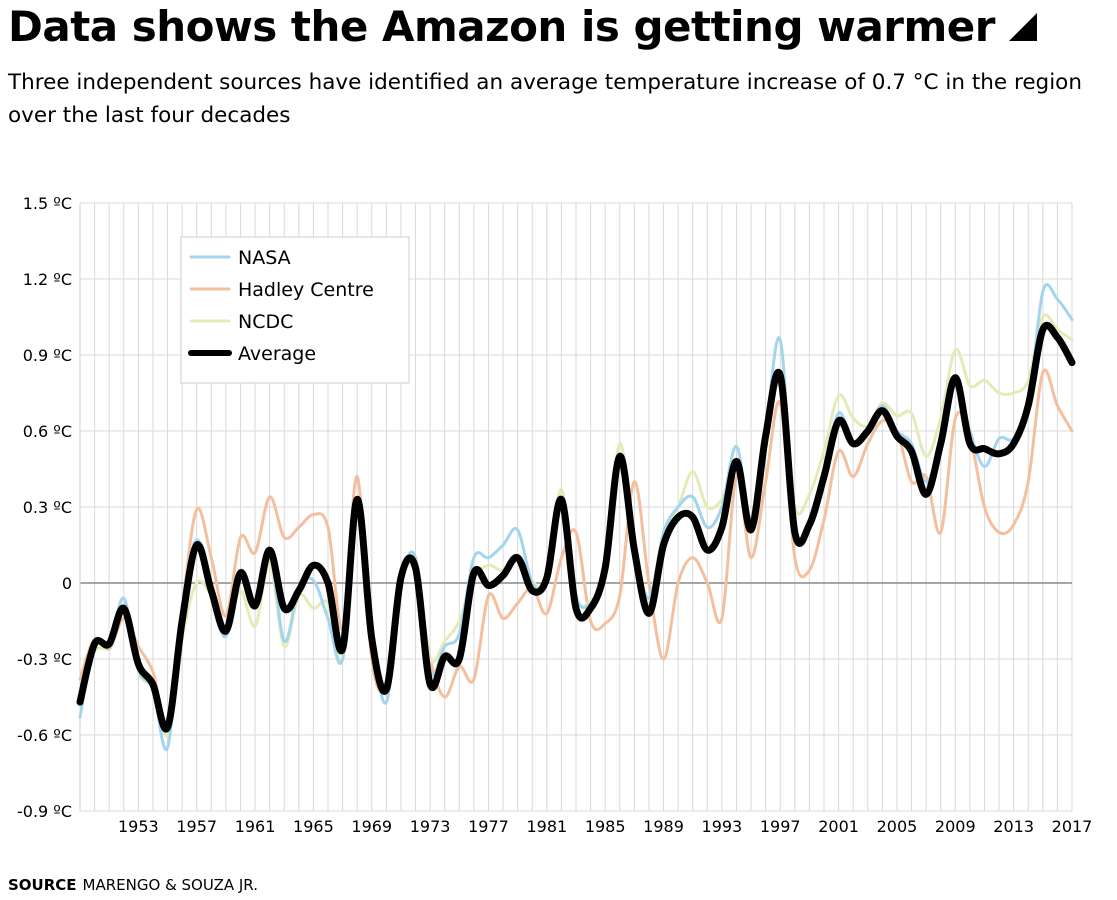 The image size is (1117, 900). What do you see at coordinates (1022, 27) in the screenshot?
I see `triangle-marker-icon` at bounding box center [1022, 27].